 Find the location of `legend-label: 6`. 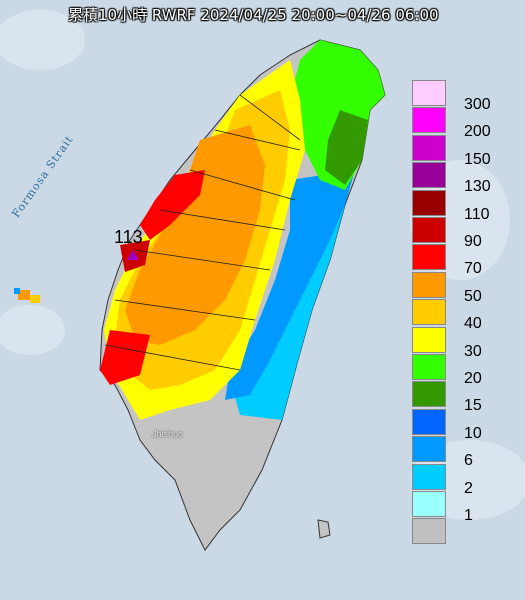

legend-label: 6 is located at coordinates (468, 461).